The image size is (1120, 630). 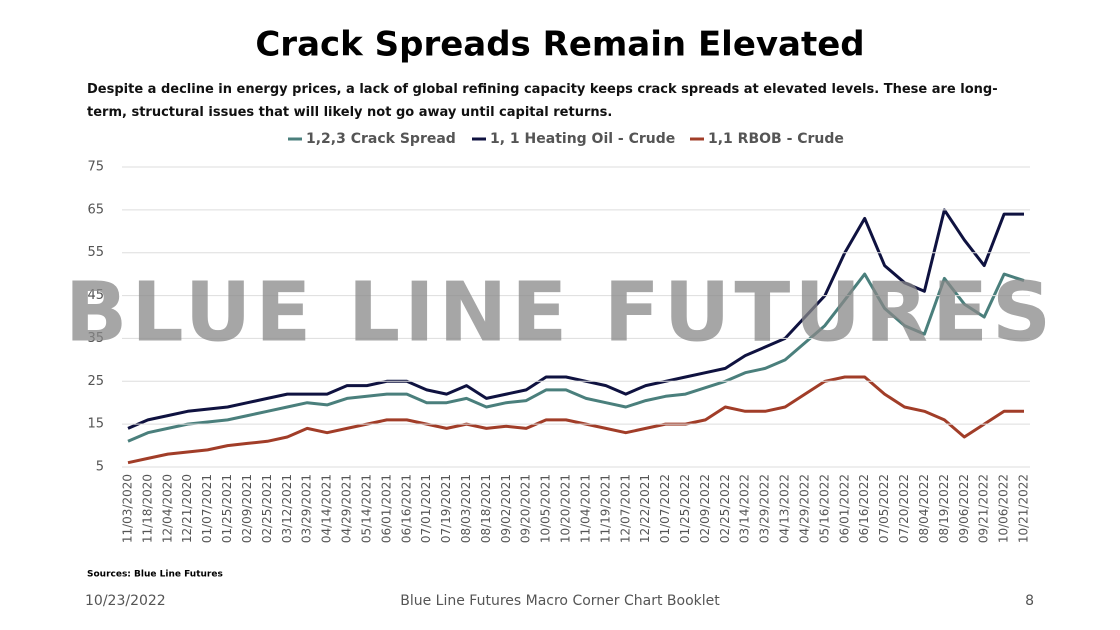 I want to click on x-tick-label: 11/04/2021, so click(x=585, y=508).